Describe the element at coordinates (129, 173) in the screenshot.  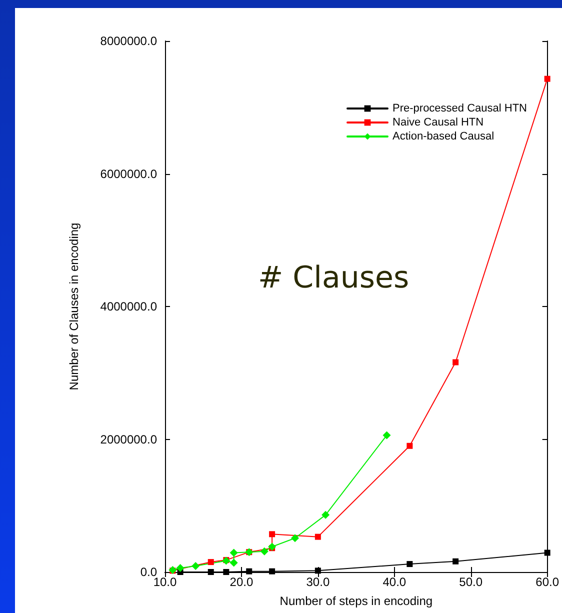
I see `y-tick-label: 6000000.0` at that location.